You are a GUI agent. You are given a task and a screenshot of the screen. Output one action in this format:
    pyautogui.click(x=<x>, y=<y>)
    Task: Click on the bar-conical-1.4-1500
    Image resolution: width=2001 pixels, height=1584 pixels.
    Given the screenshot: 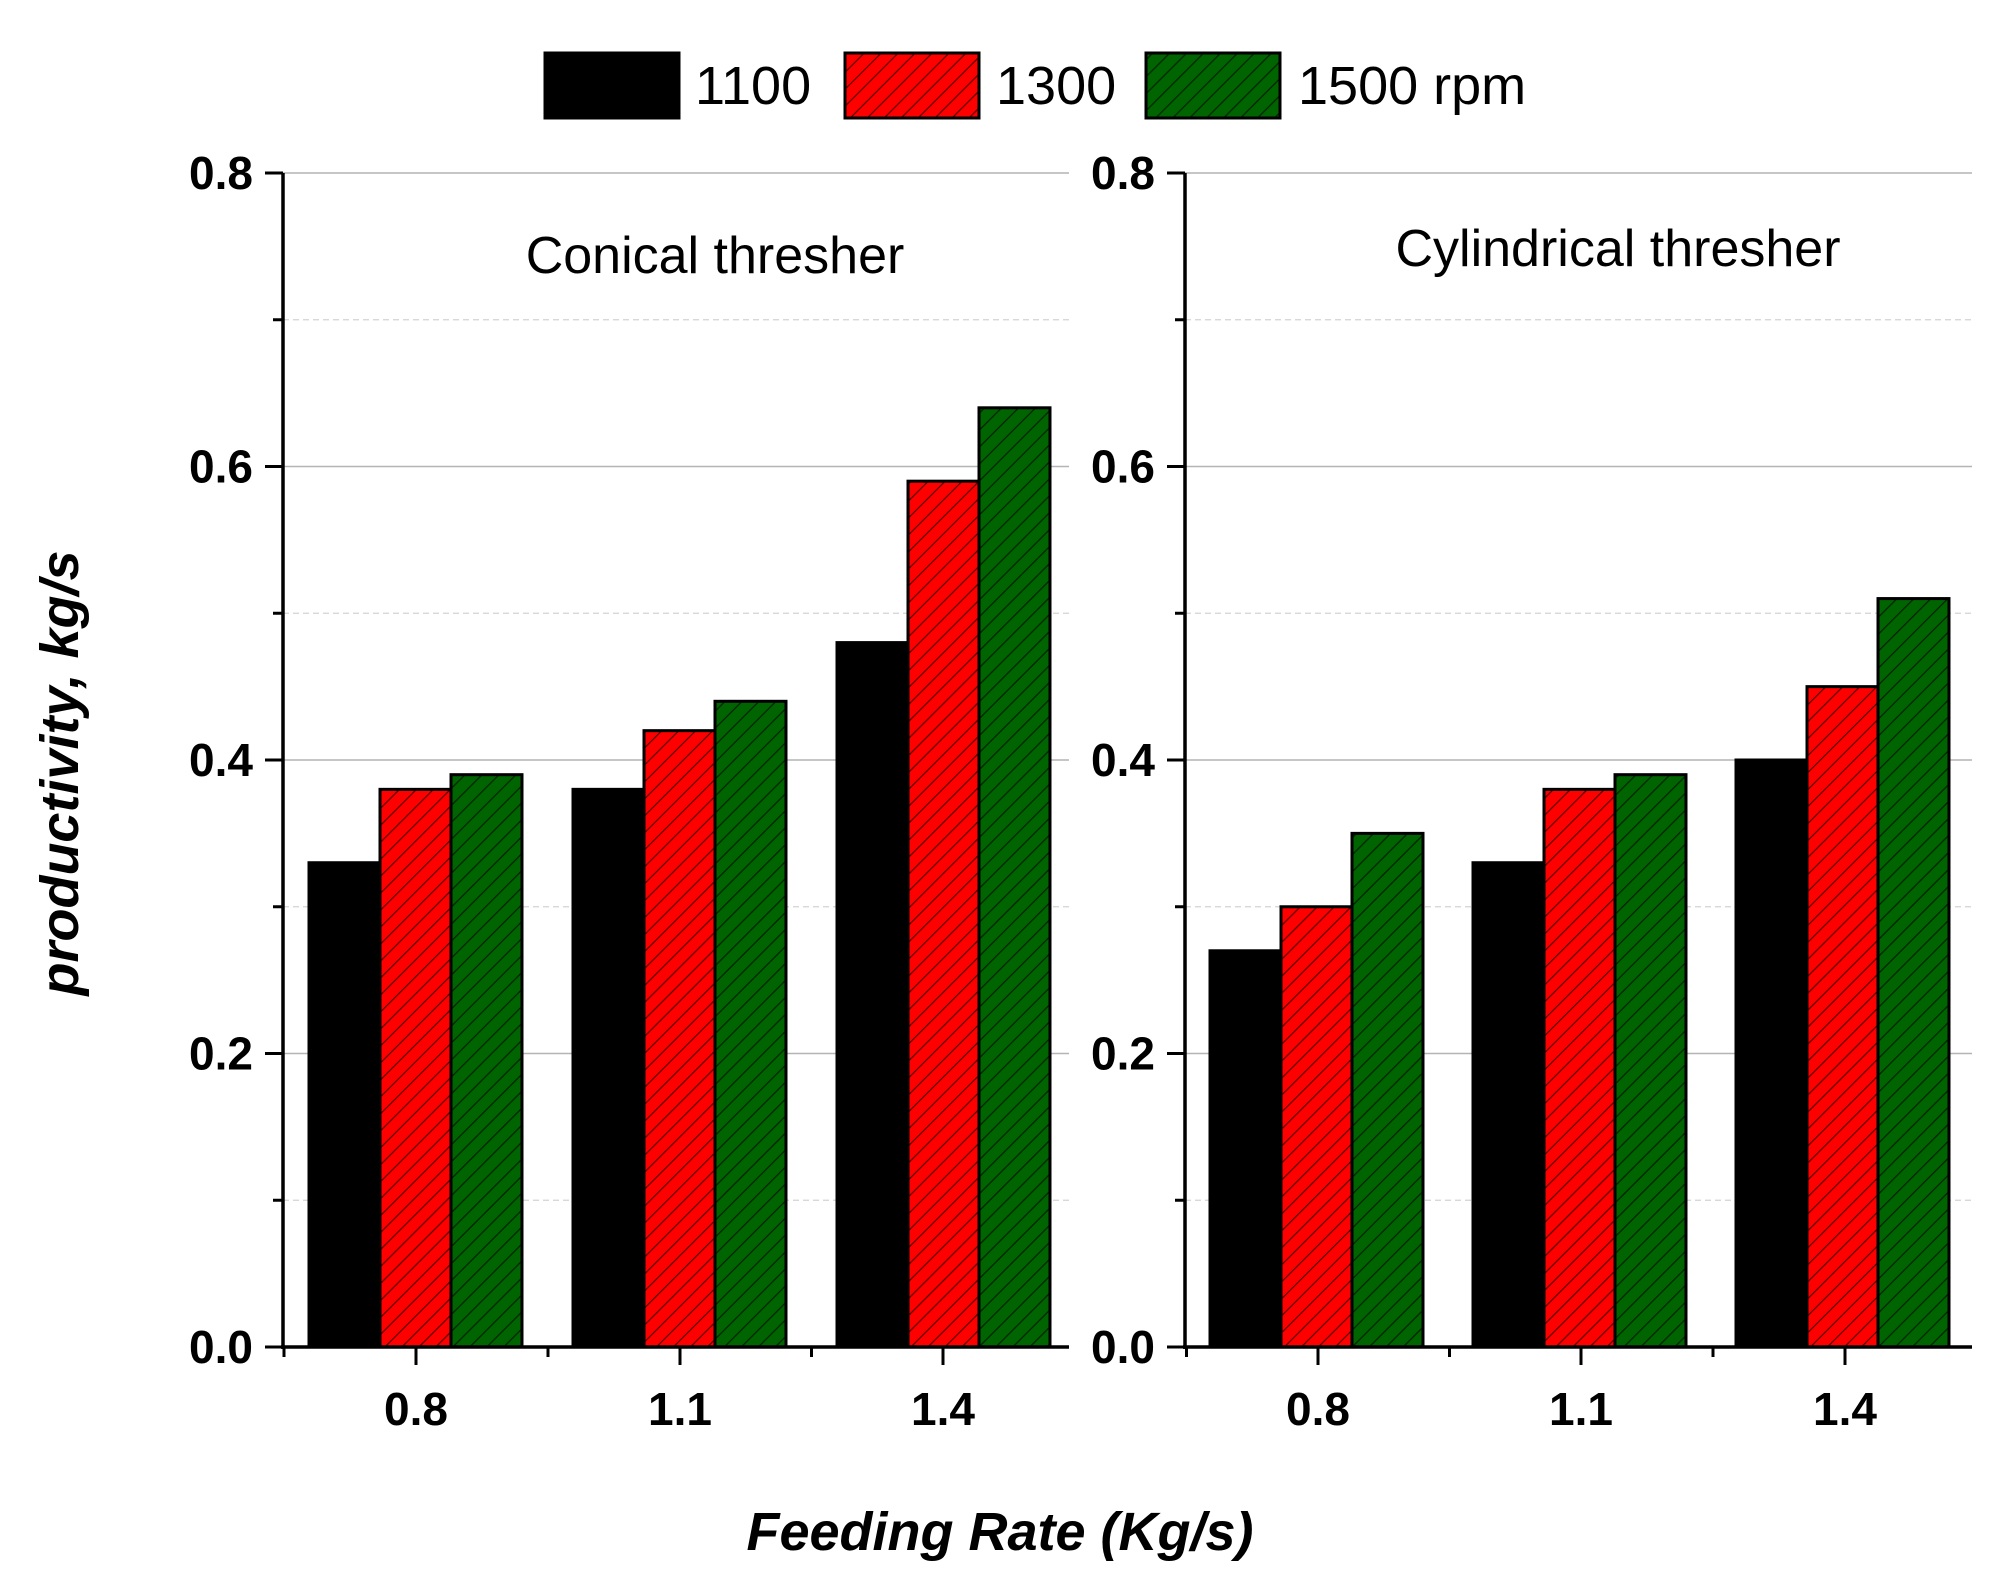 What is the action you would take?
    pyautogui.click(x=1014, y=877)
    